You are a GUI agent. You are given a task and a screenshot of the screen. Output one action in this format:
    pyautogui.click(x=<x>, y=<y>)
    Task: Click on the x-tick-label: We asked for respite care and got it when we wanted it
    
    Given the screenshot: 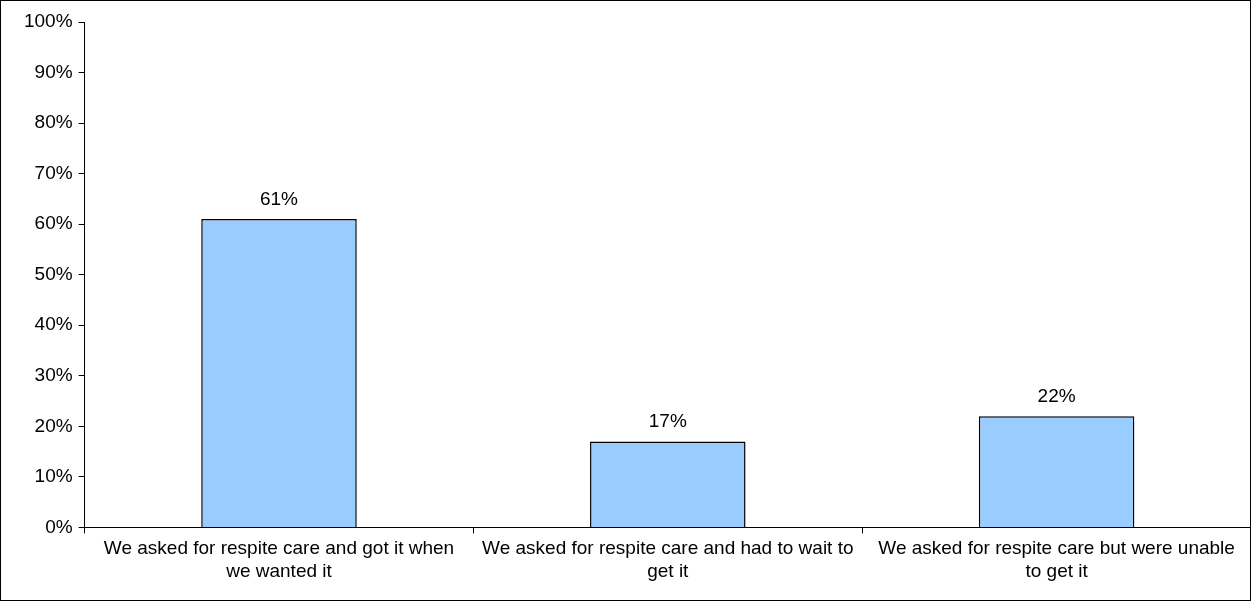 What is the action you would take?
    pyautogui.click(x=279, y=559)
    